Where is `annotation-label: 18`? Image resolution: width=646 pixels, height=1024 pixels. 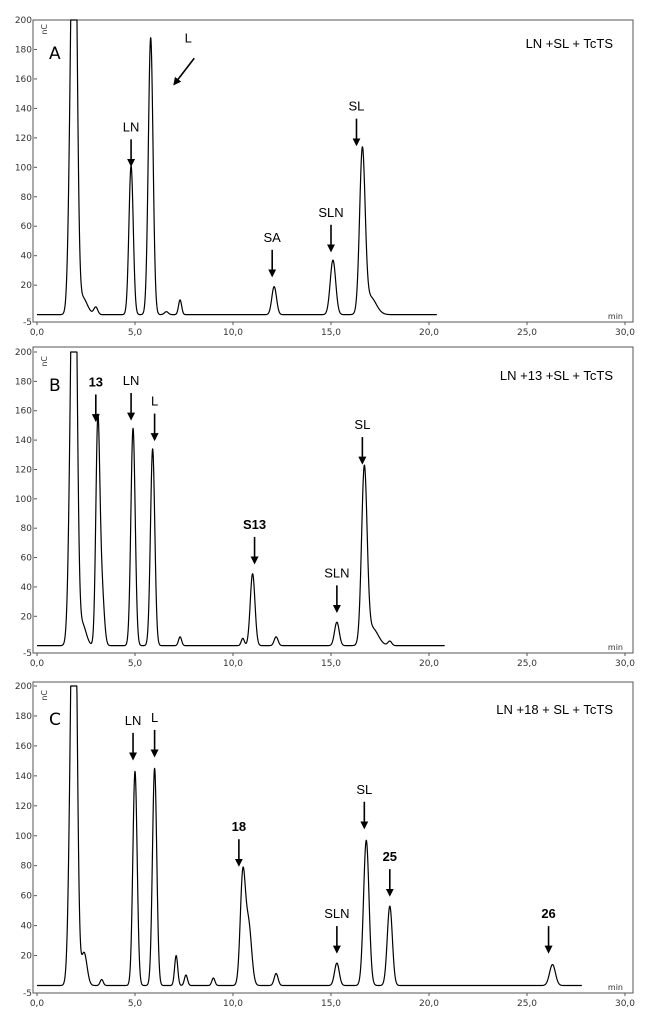
annotation-label: 18 is located at coordinates (239, 826).